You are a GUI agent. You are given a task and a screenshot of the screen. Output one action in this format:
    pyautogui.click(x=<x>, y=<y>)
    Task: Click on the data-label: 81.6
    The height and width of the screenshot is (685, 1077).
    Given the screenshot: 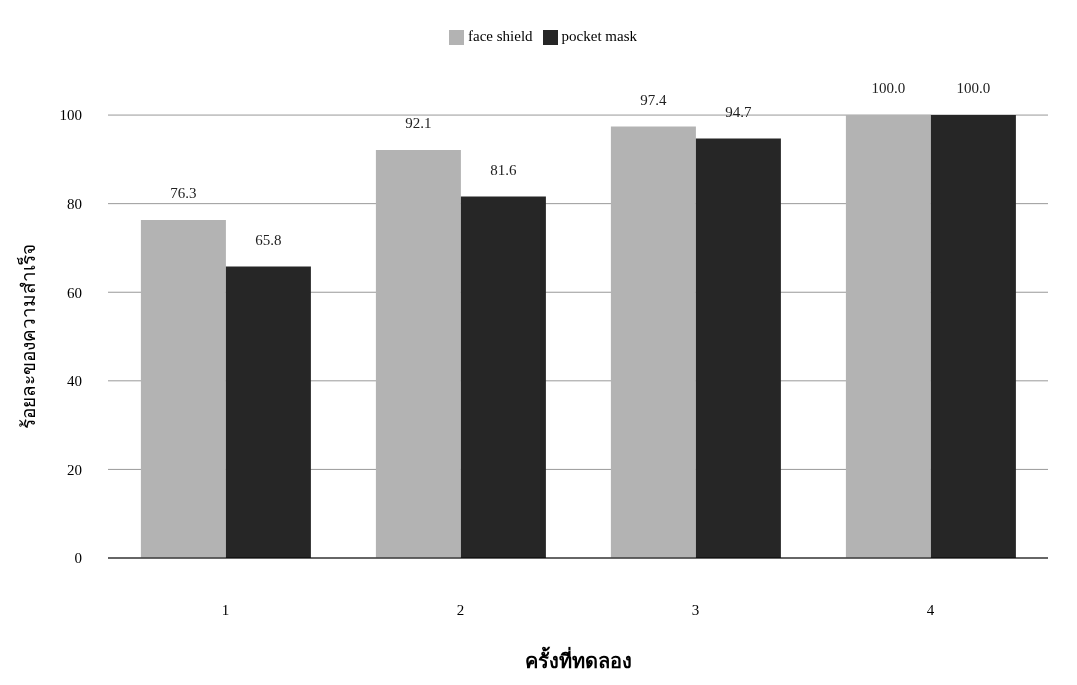 What is the action you would take?
    pyautogui.click(x=504, y=169)
    